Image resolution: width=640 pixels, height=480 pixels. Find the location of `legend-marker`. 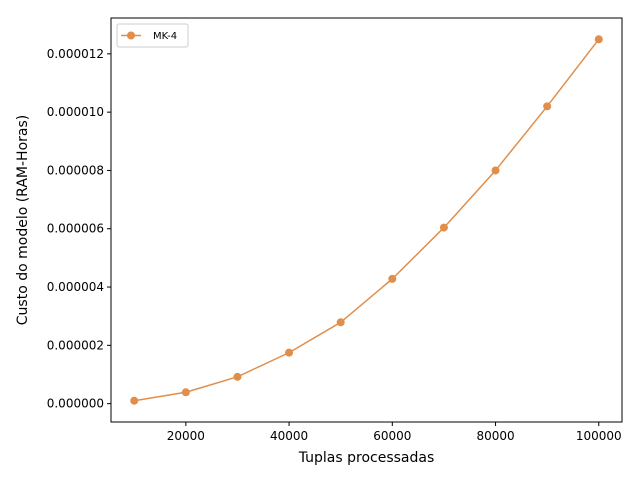

legend-marker is located at coordinates (131, 35).